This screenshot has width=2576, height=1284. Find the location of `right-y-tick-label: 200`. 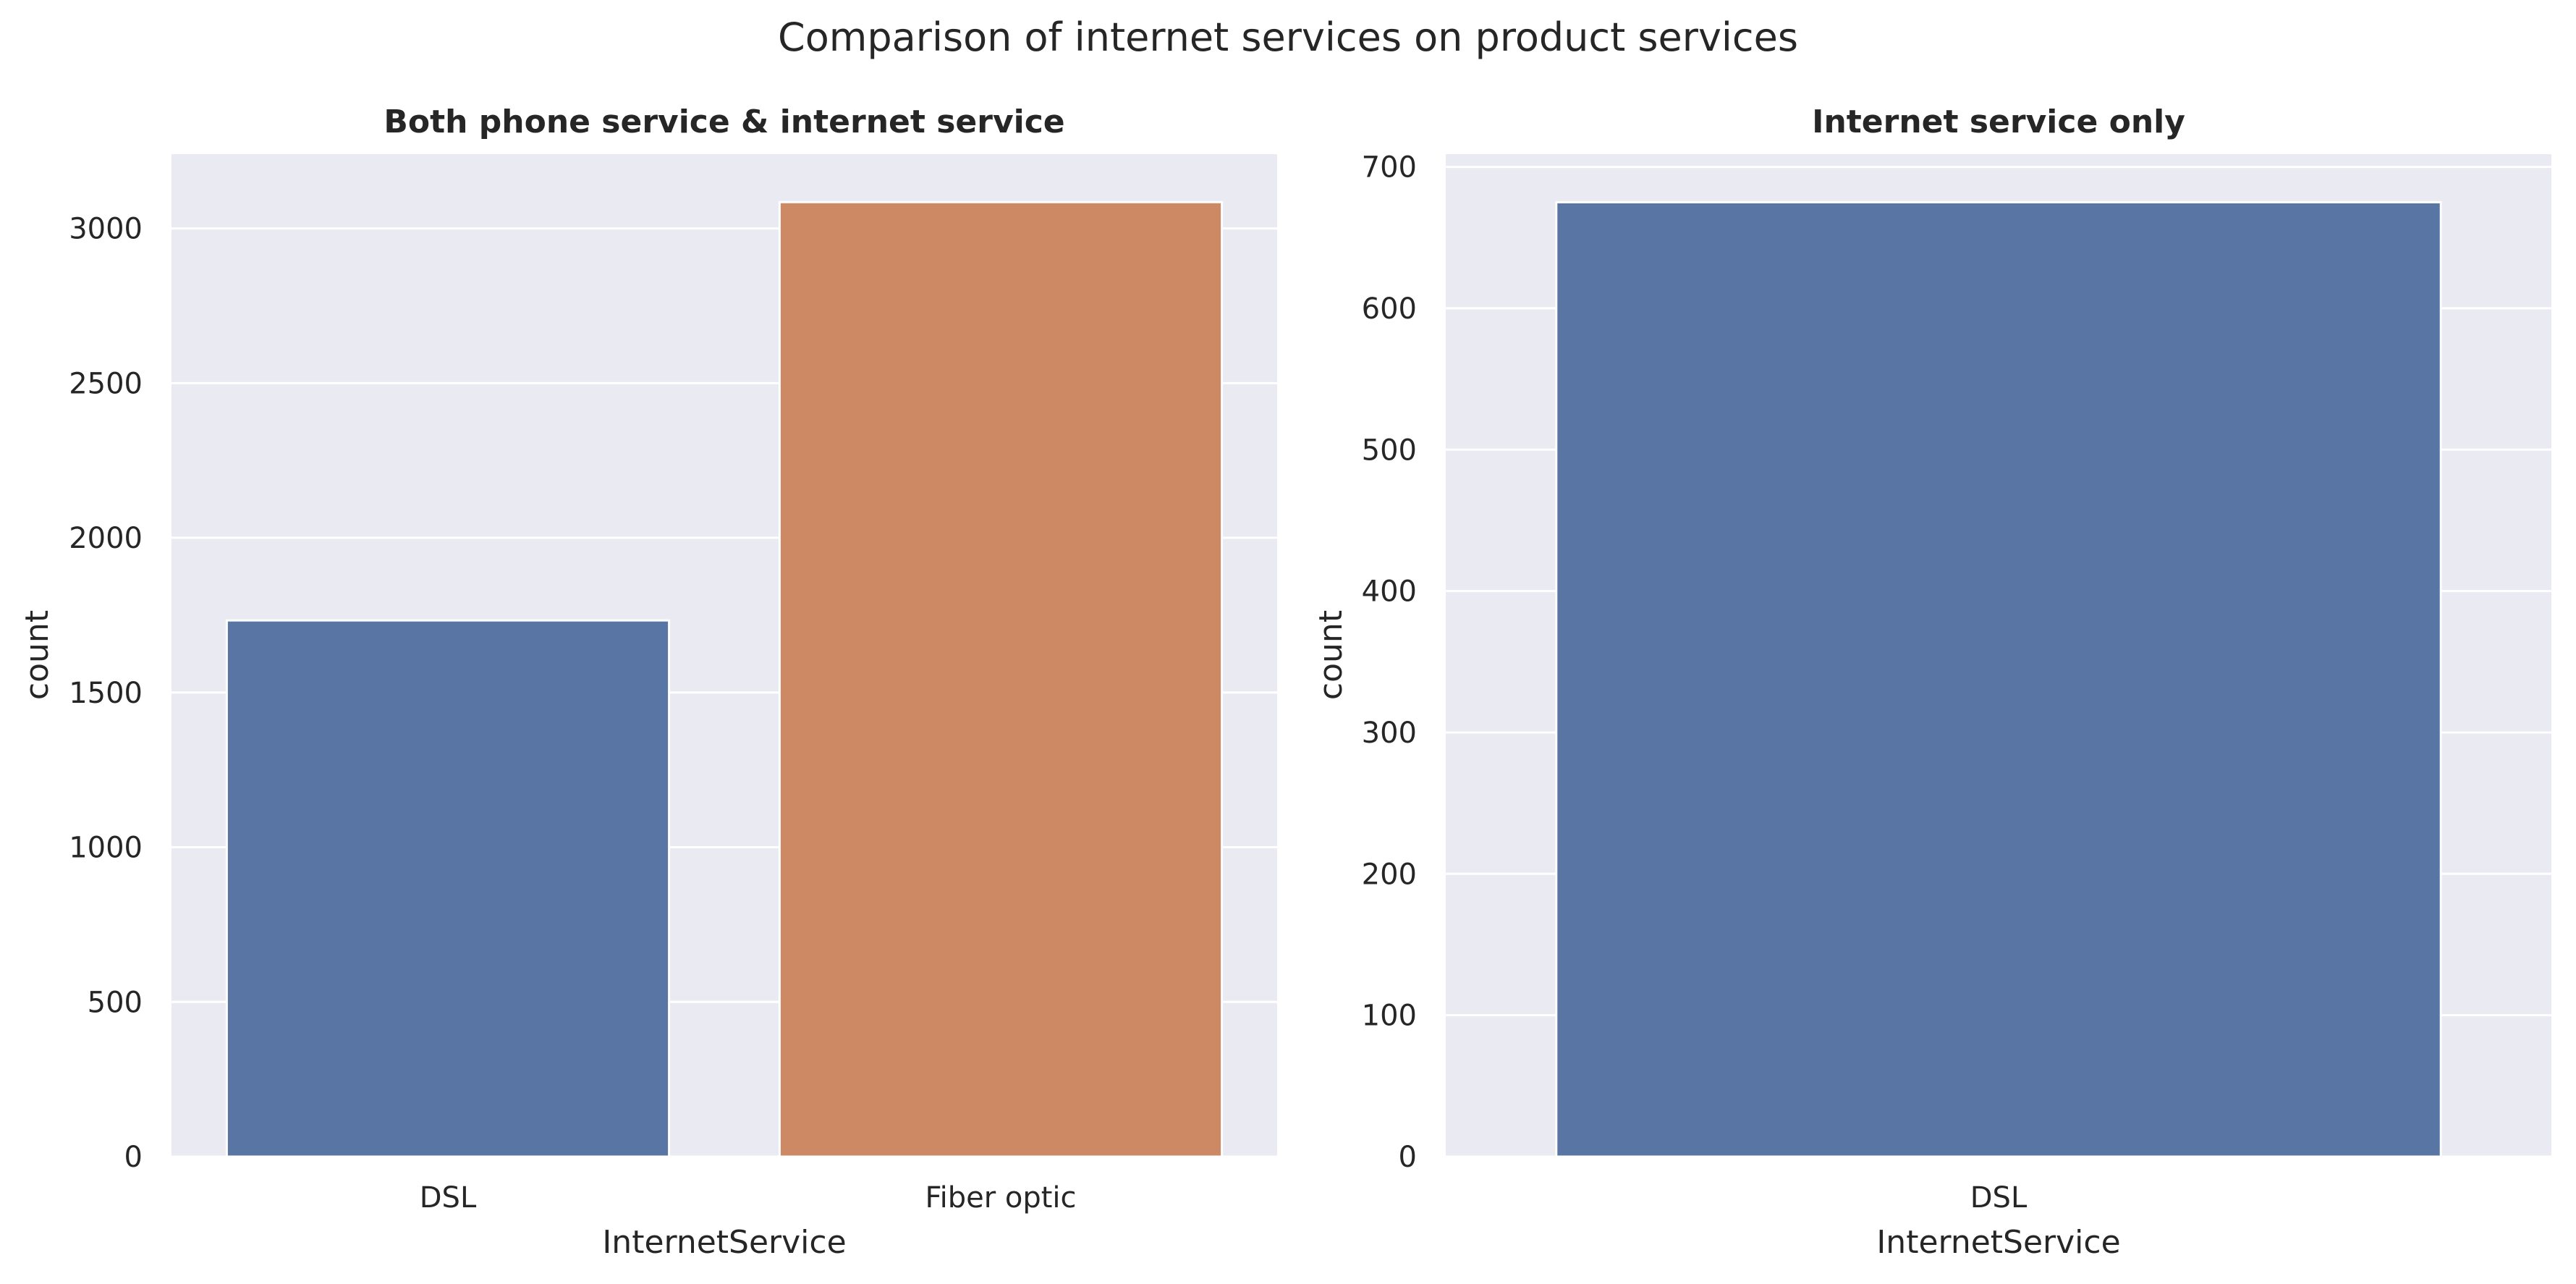

right-y-tick-label: 200 is located at coordinates (1389, 874).